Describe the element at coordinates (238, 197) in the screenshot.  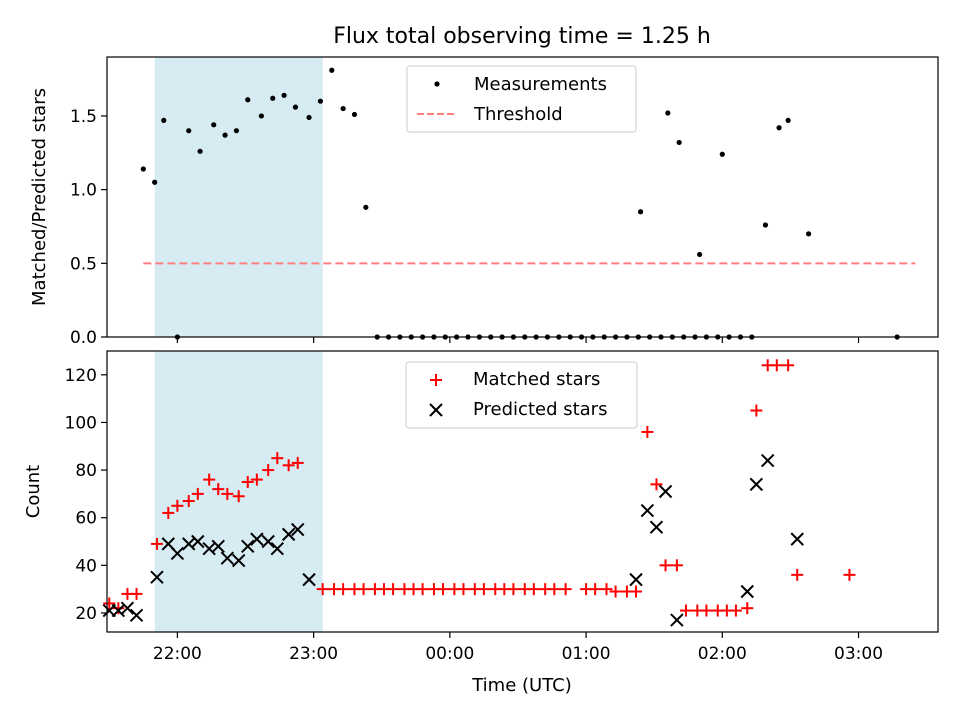
I see `top-highlight-span` at that location.